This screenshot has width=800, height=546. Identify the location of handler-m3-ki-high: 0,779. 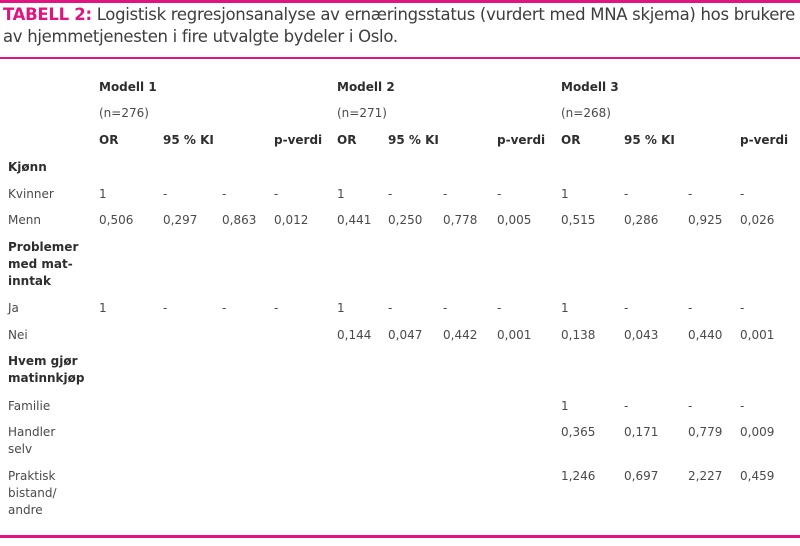
(705, 432).